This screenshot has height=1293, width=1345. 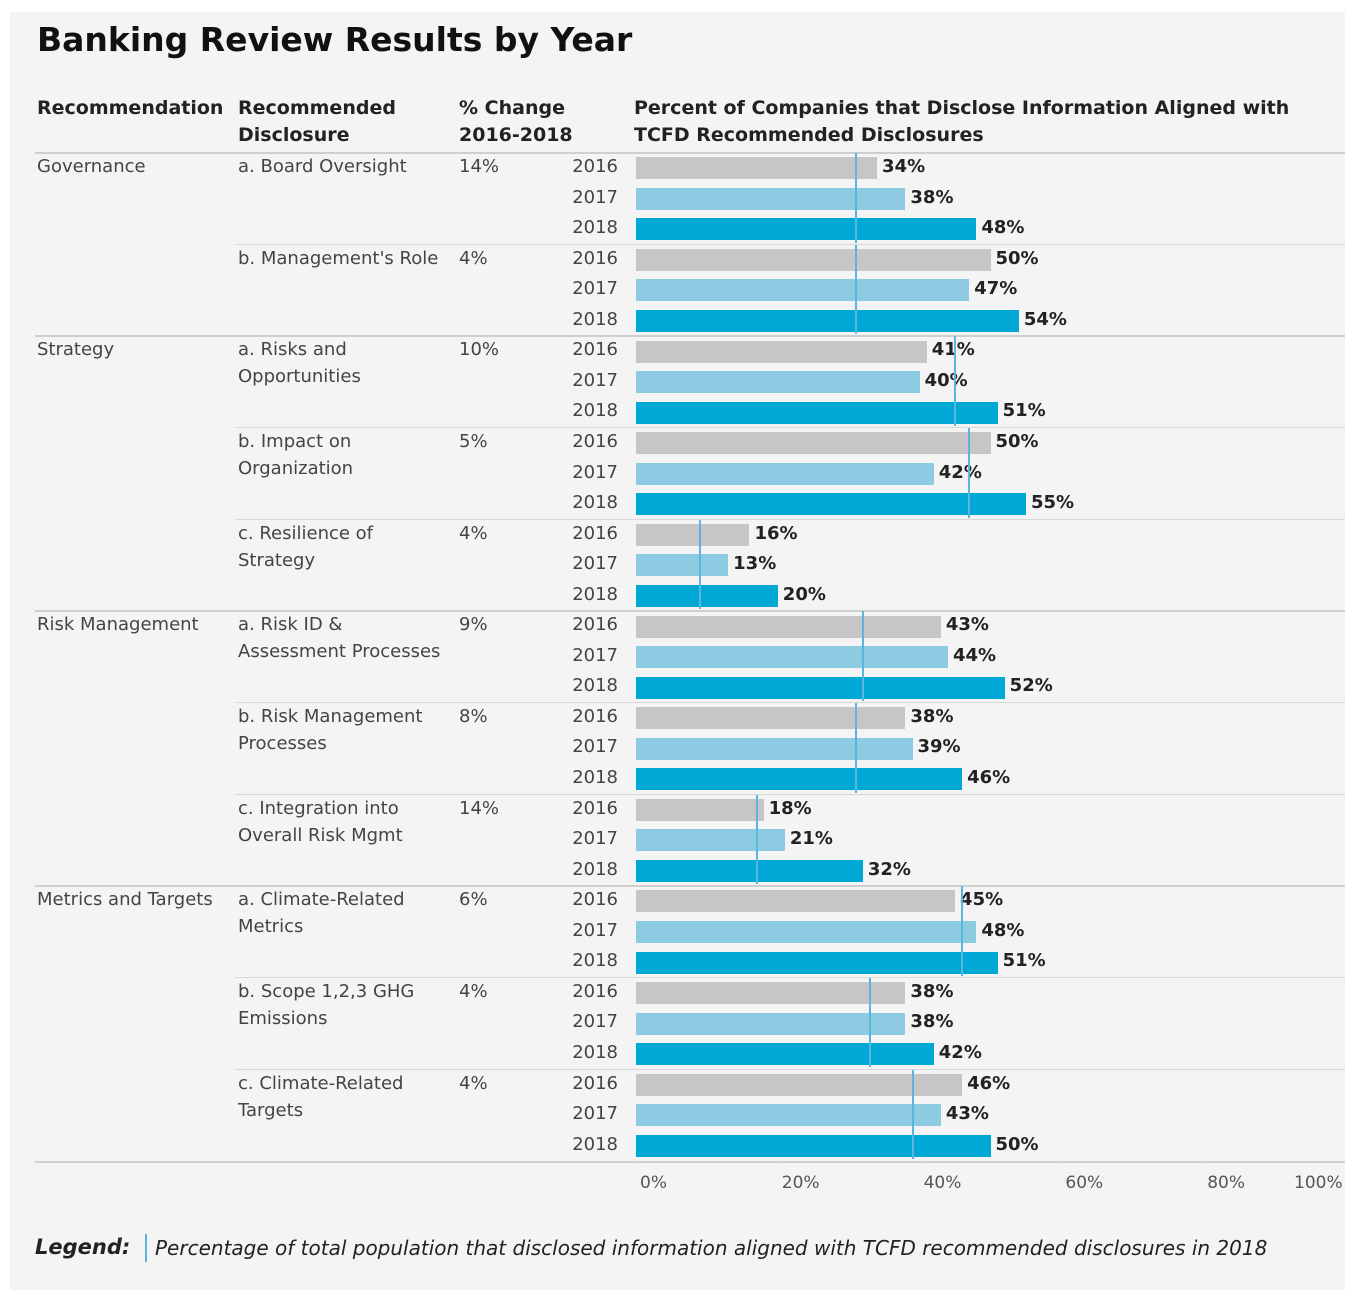 I want to click on value-label: 44%, so click(x=974, y=655).